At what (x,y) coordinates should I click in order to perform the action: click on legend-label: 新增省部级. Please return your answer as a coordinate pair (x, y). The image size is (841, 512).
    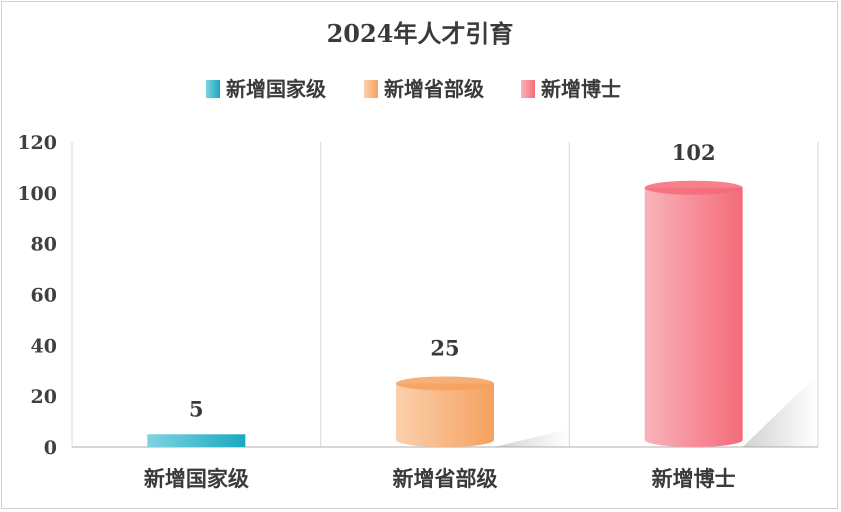
    Looking at the image, I should click on (434, 89).